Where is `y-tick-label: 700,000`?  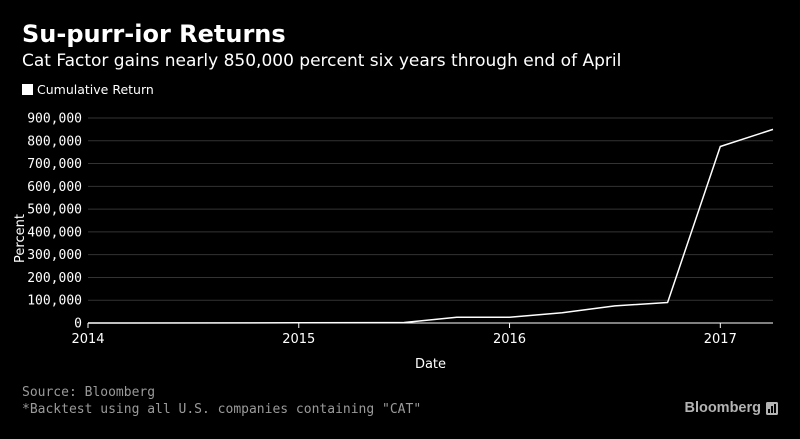
y-tick-label: 700,000 is located at coordinates (54, 164).